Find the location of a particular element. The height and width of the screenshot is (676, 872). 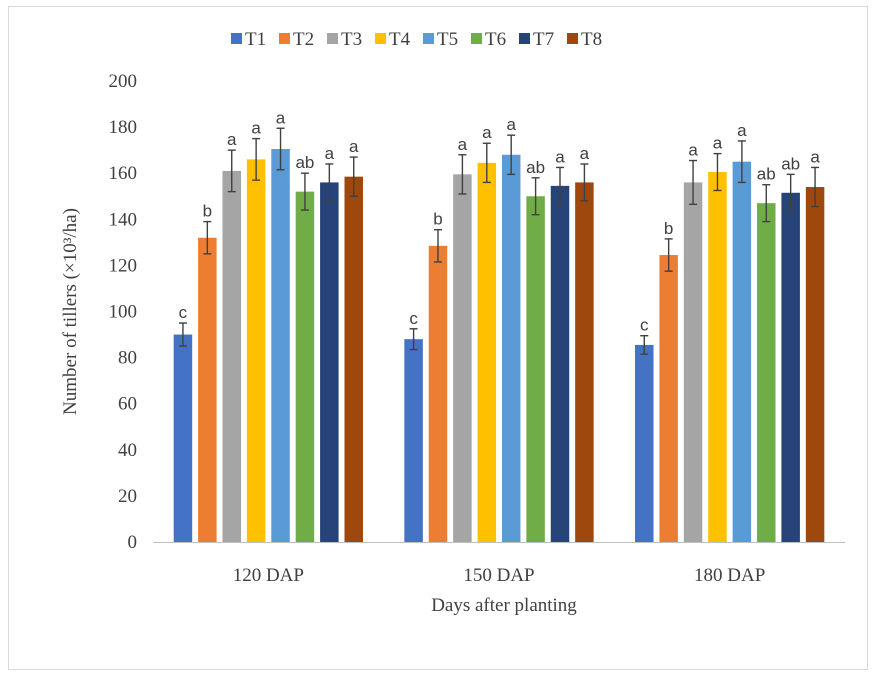

x-category-label: 120 DAP is located at coordinates (268, 575).